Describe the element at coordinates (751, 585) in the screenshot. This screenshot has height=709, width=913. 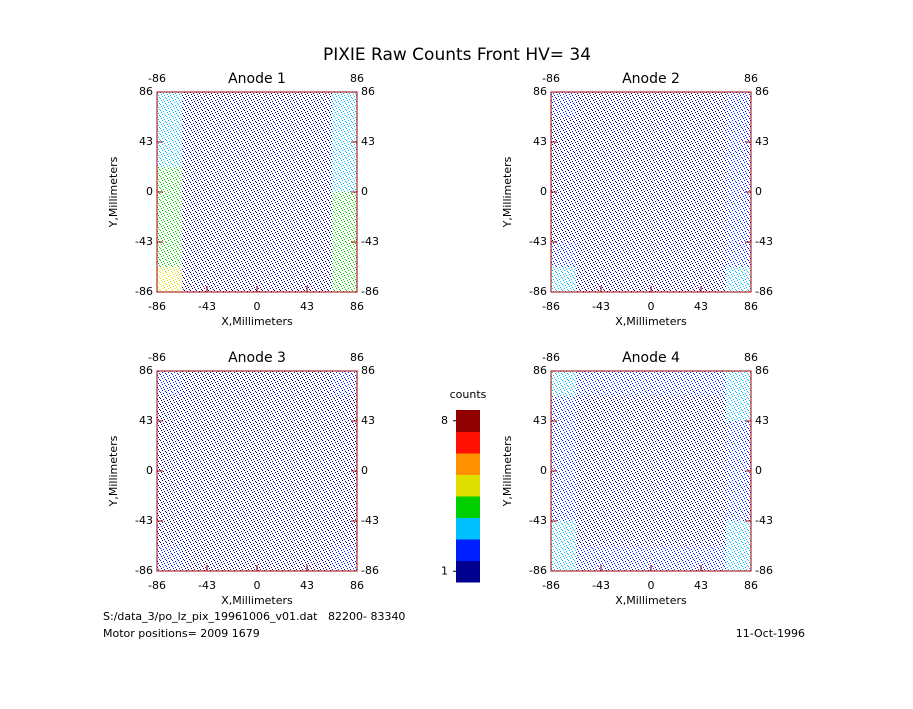
I see `x-tick-label: 86` at that location.